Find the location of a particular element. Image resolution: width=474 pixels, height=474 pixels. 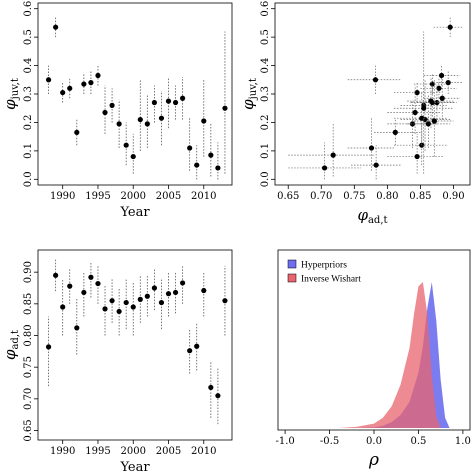

x-tick-label: 1990 is located at coordinates (62, 451).